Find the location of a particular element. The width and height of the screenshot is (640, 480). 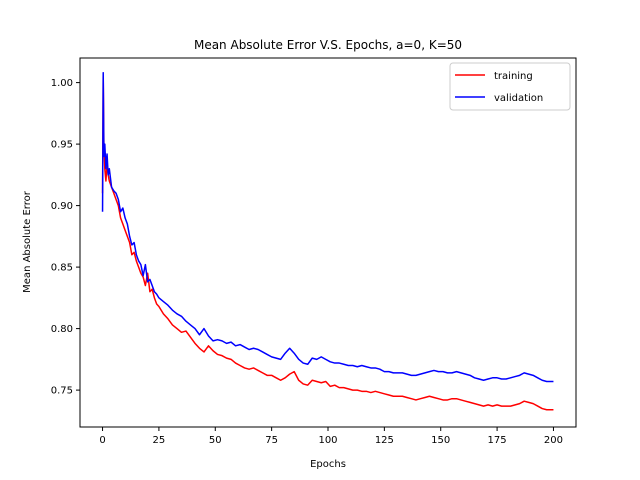

y-tick-label: 1.00 is located at coordinates (62, 83).